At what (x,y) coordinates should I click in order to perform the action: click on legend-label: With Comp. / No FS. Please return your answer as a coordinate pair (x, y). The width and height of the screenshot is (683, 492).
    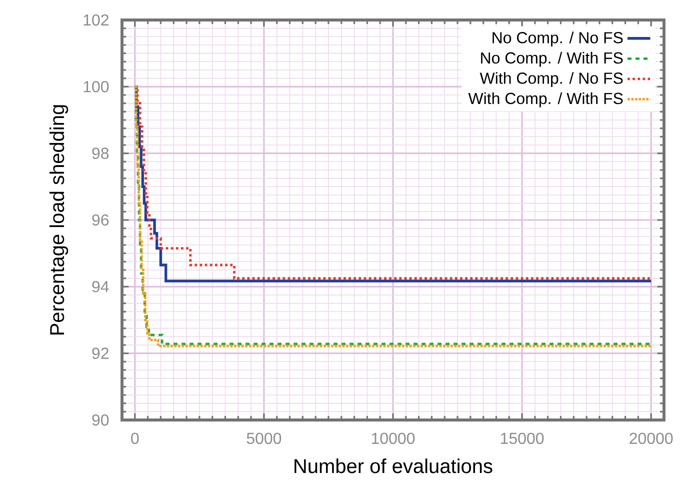
    Looking at the image, I should click on (551, 80).